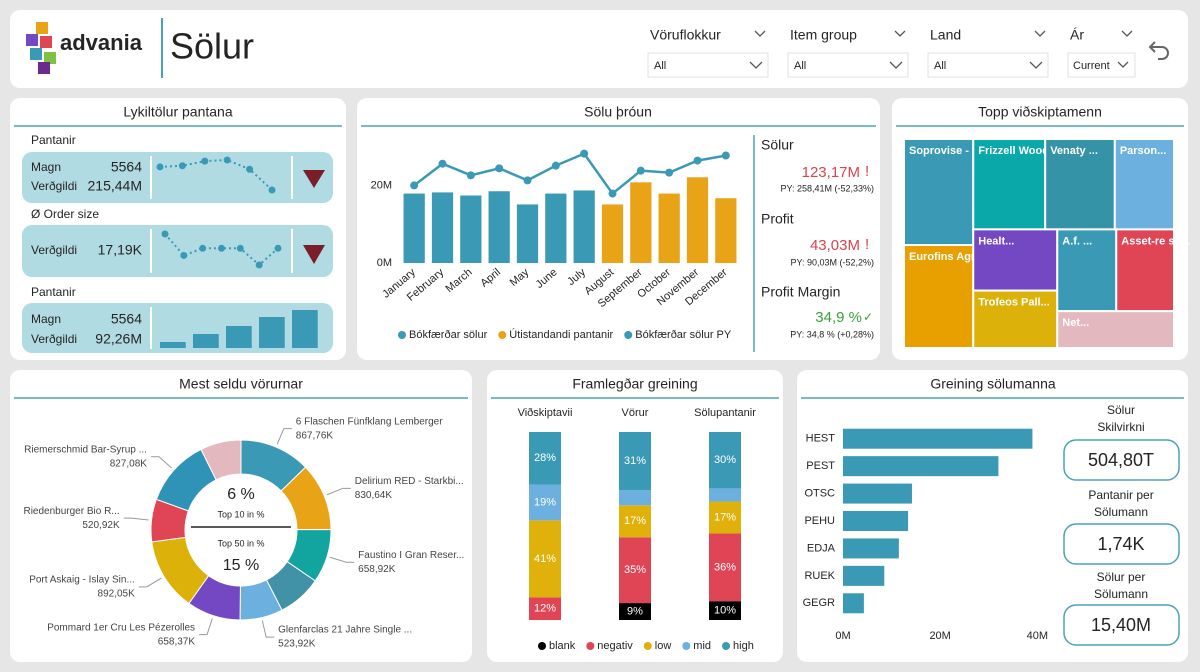 The height and width of the screenshot is (672, 1200). Describe the element at coordinates (823, 35) in the screenshot. I see `filter-label: Item group` at that location.